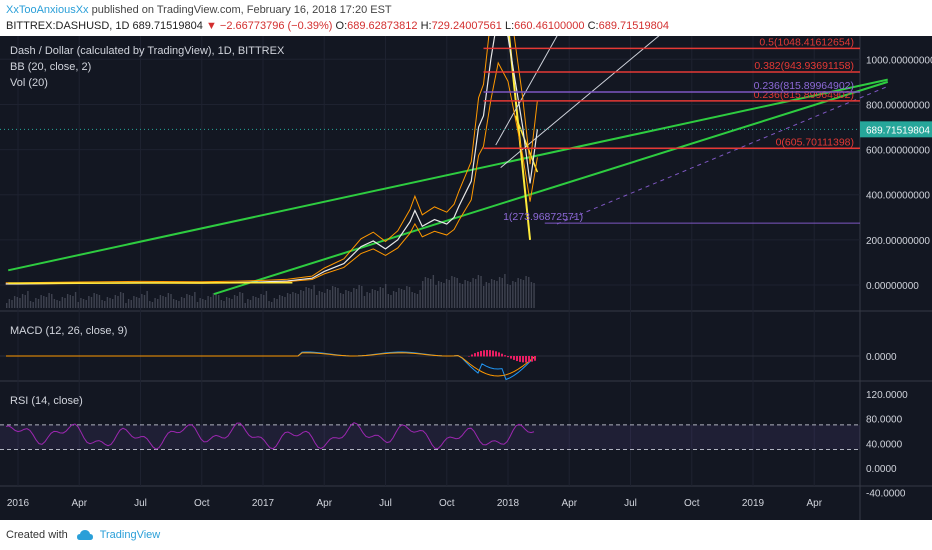  Describe the element at coordinates (29, 83) in the screenshot. I see `legend-vol: Vol (20)` at that location.